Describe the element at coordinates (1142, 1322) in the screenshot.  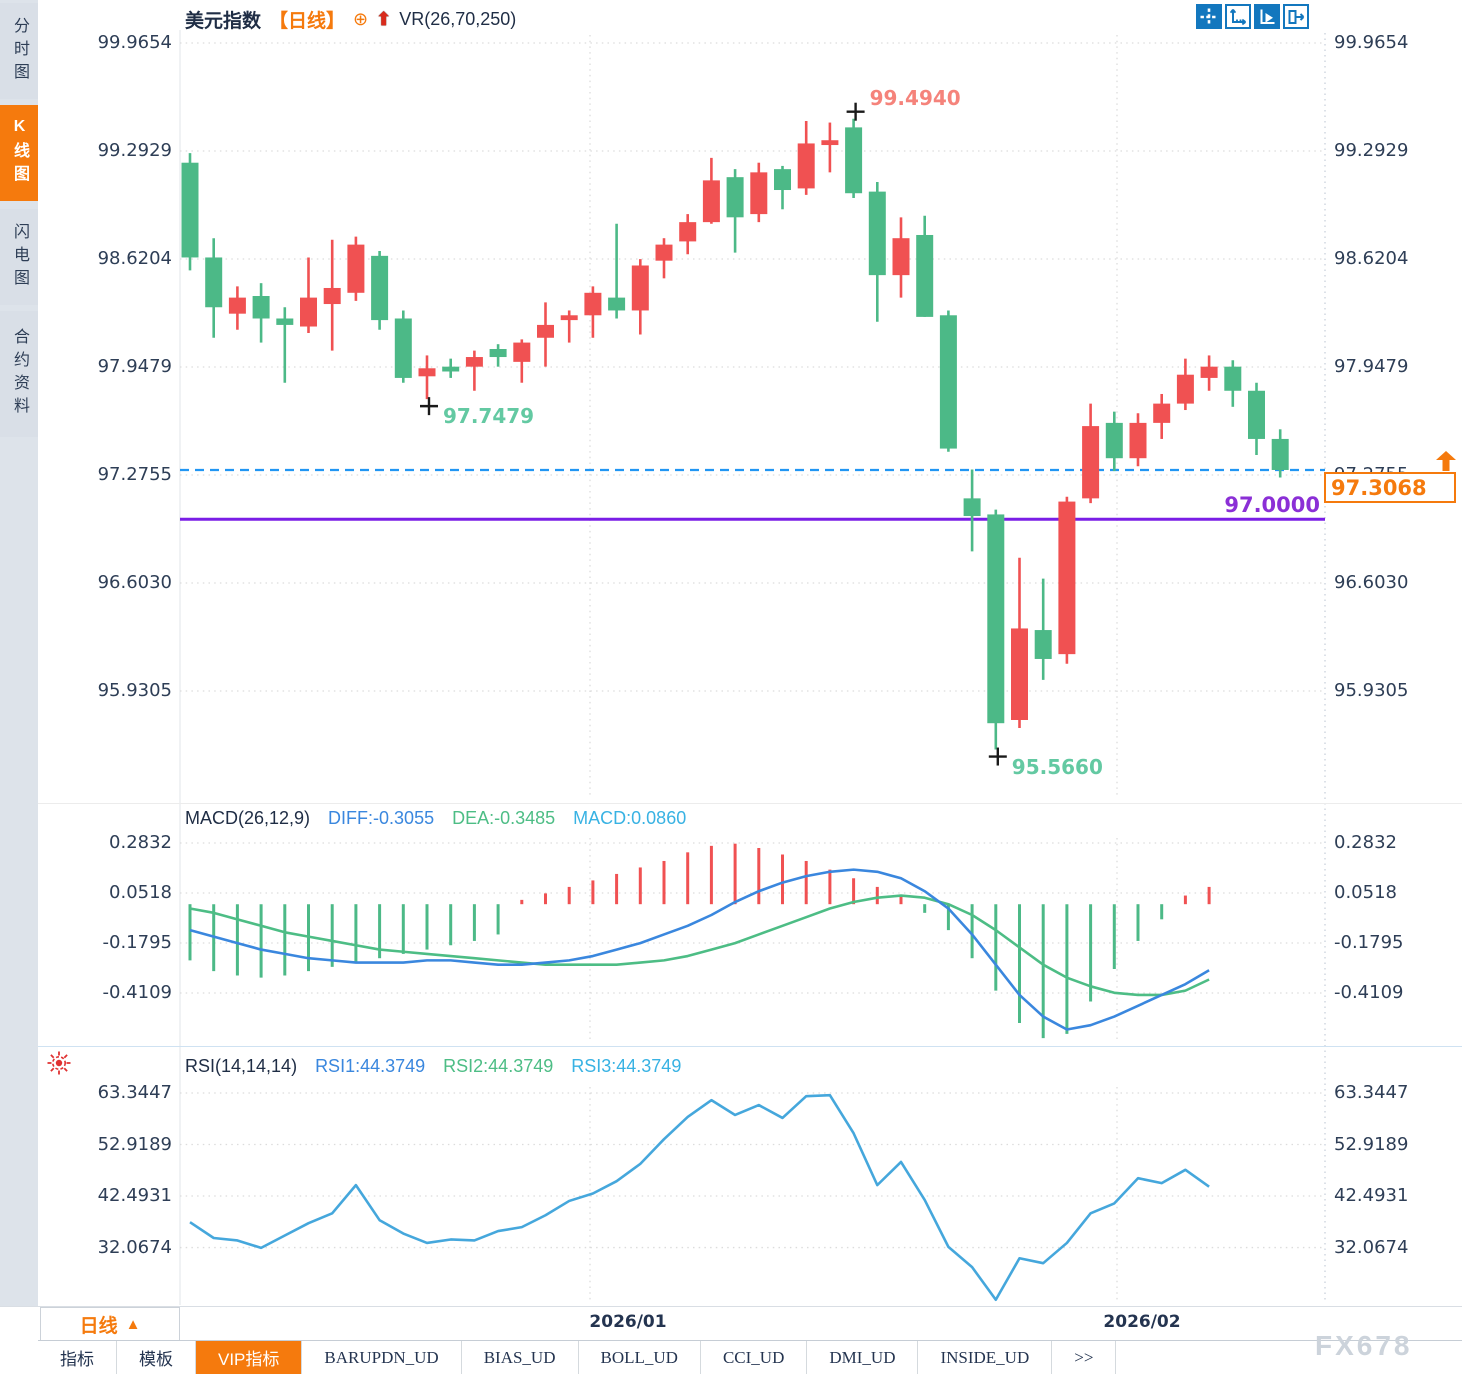
I see `x-axis-date-label: 2026/02` at that location.